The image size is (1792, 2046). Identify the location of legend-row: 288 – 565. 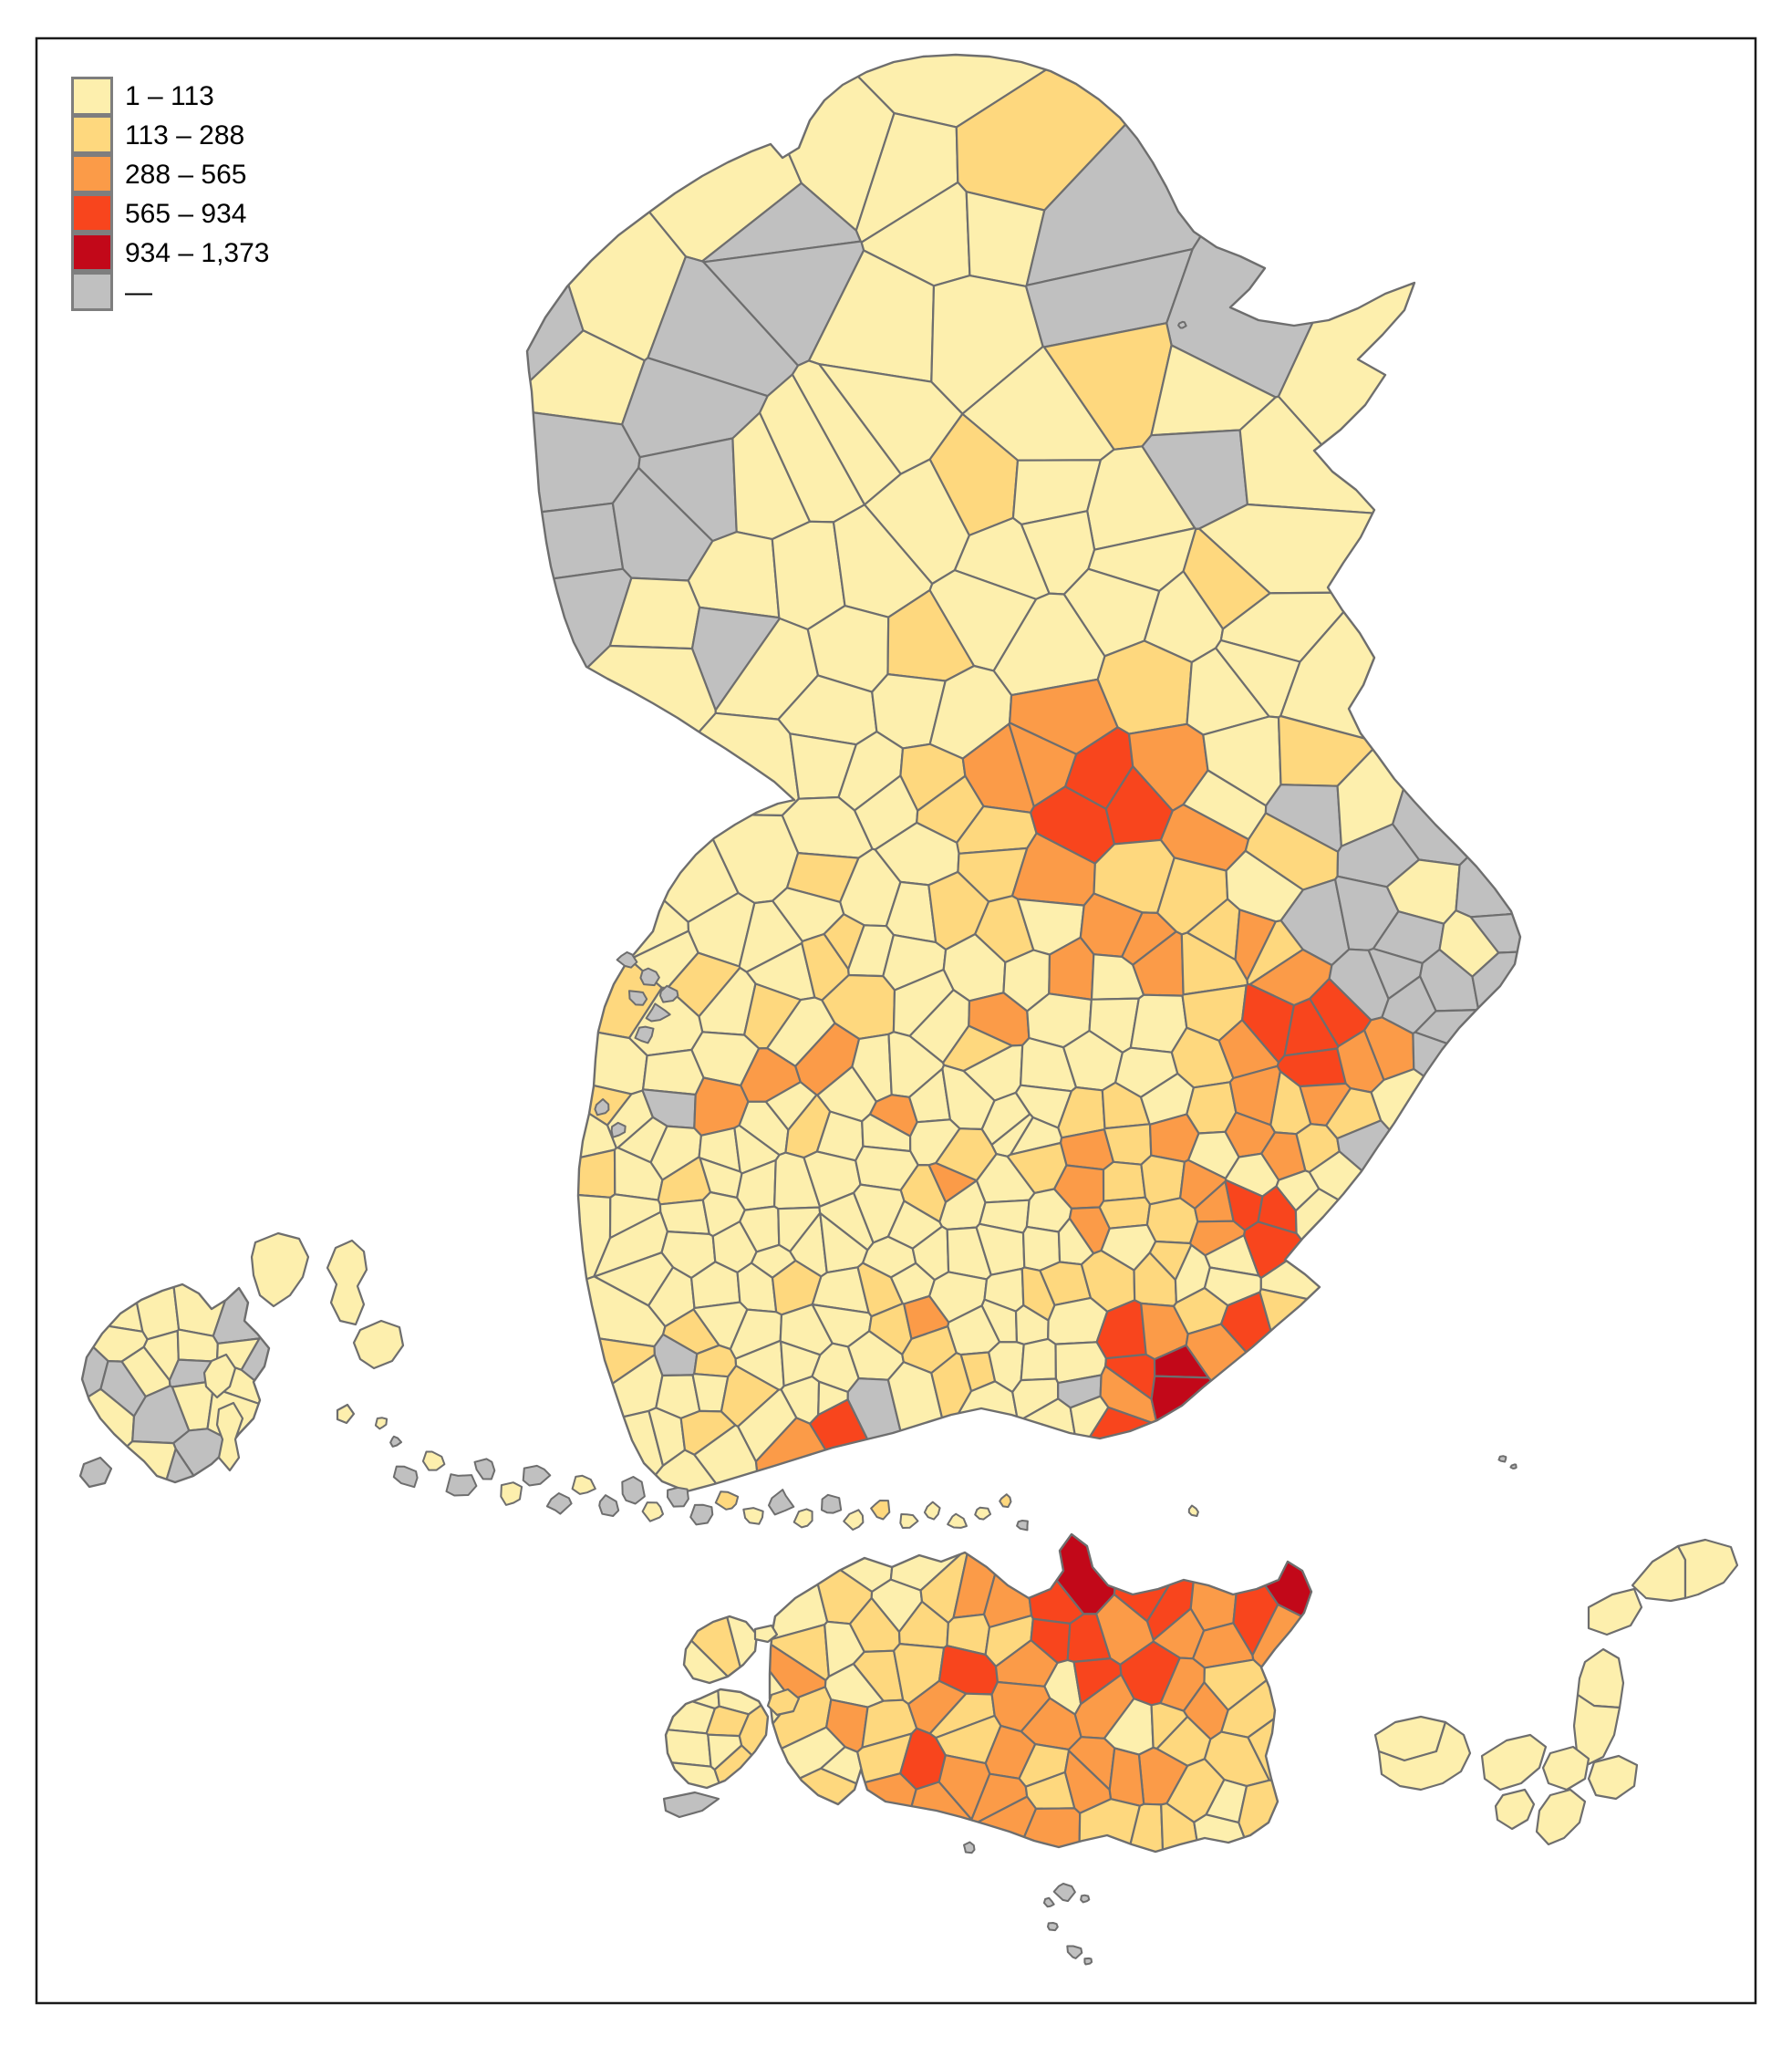
(170, 173).